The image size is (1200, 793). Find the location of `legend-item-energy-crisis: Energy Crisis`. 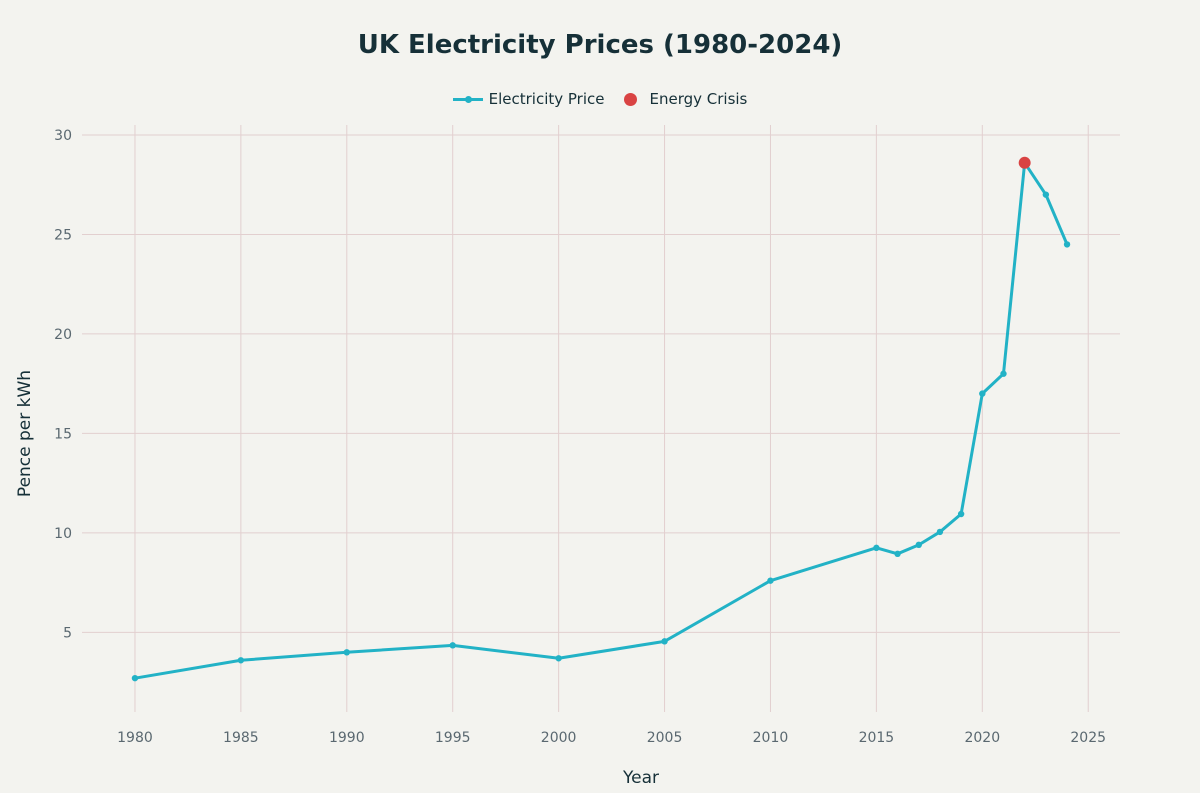

legend-item-energy-crisis: Energy Crisis is located at coordinates (685, 99).